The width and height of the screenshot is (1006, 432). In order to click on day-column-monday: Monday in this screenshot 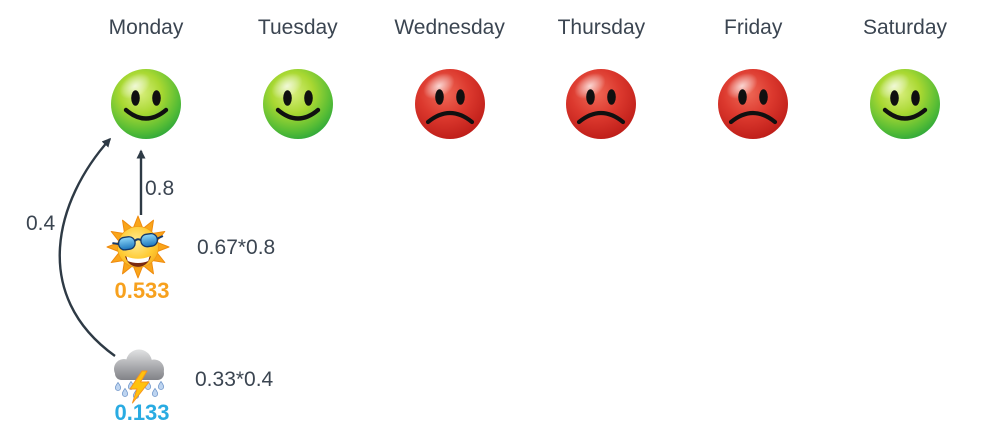, I will do `click(146, 80)`.